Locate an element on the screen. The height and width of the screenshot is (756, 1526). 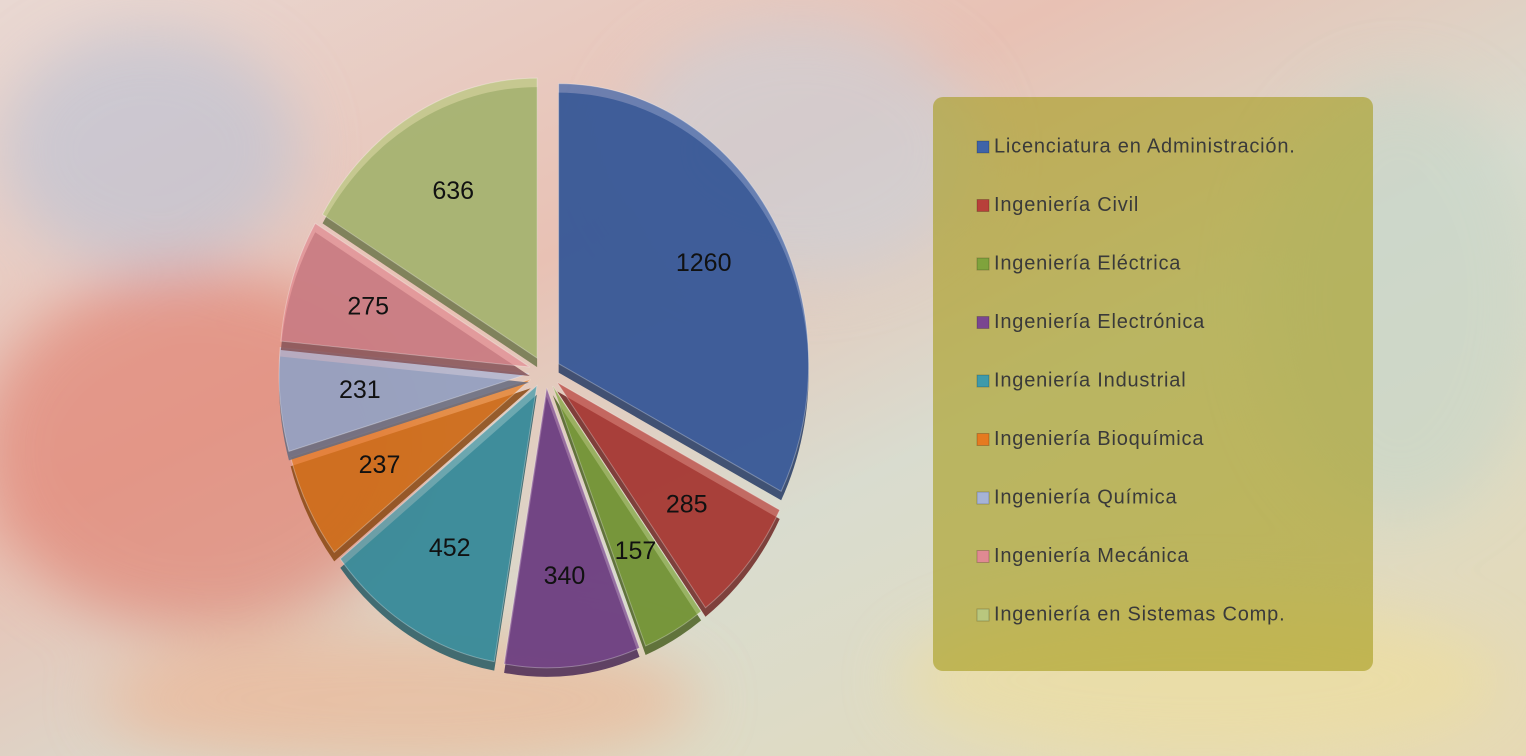
legend-label: Ingeniería Química is located at coordinates (1085, 497).